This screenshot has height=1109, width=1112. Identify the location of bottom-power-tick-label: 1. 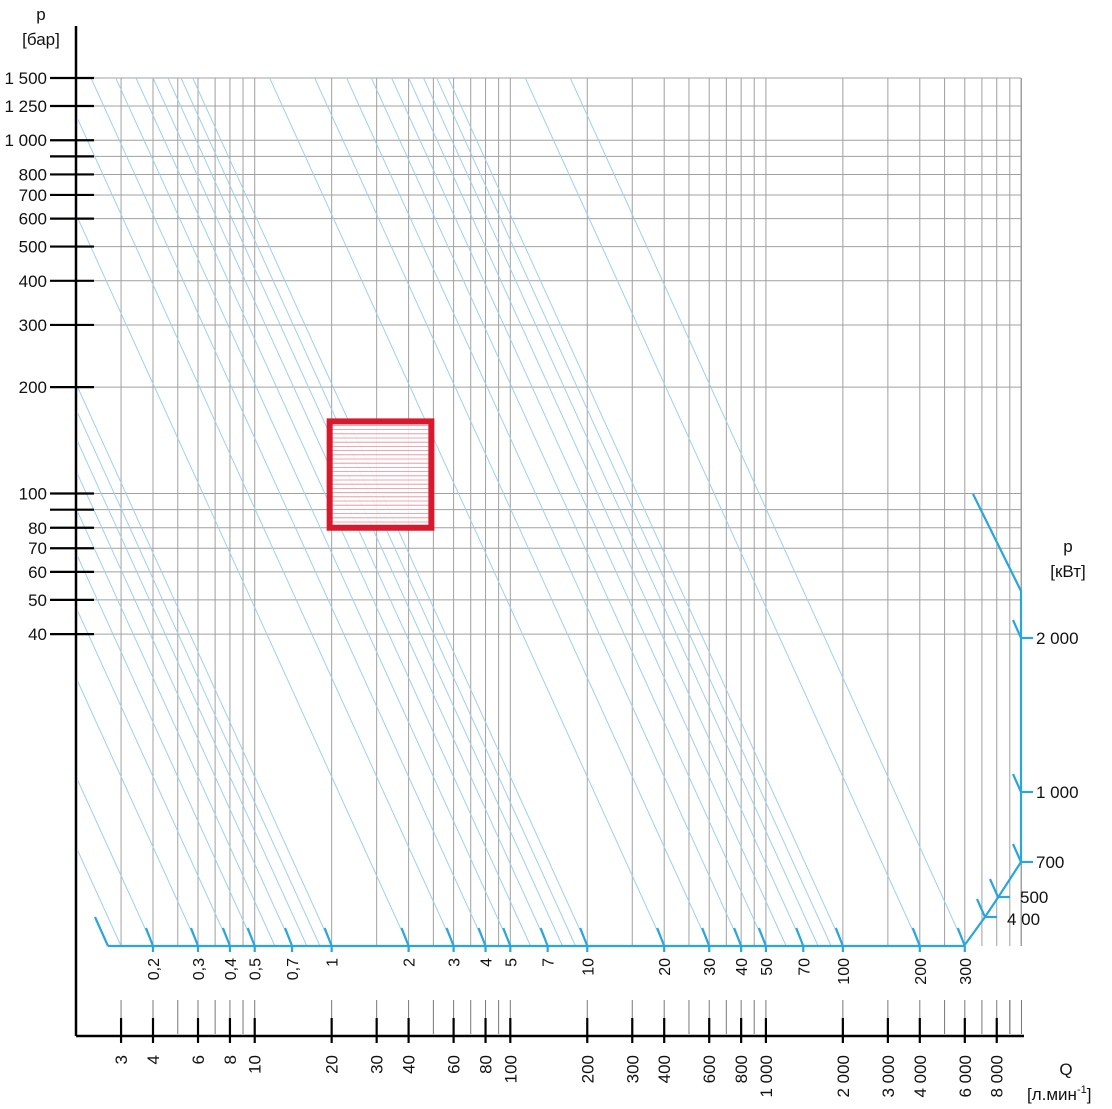
(333, 962).